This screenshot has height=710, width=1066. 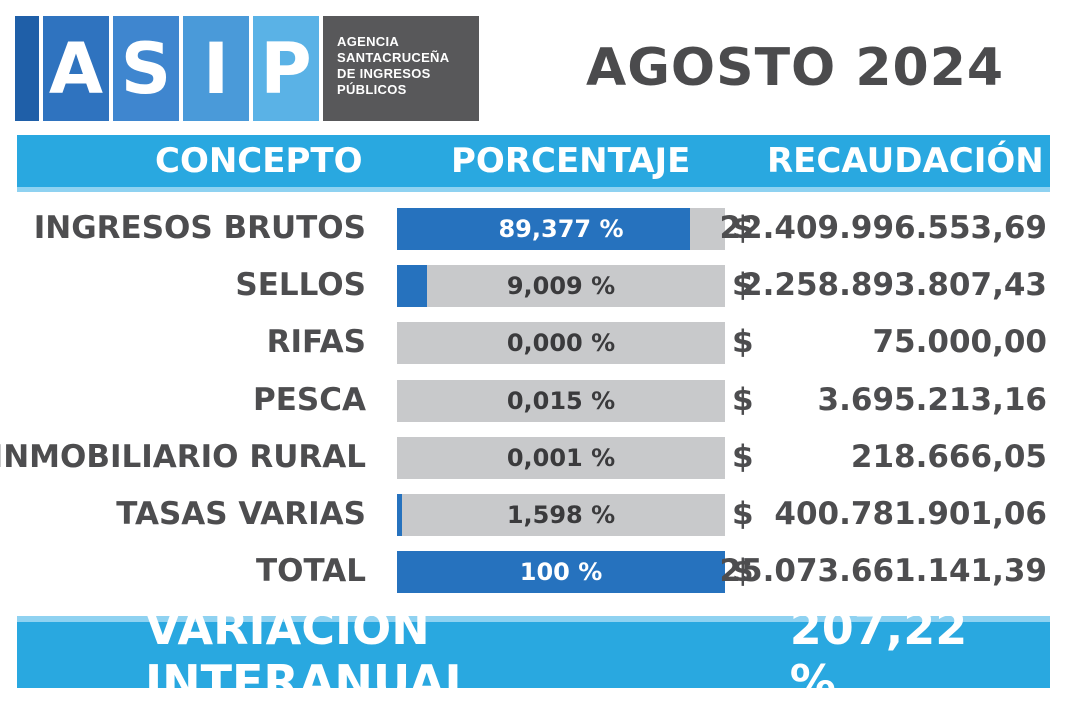 What do you see at coordinates (571, 161) in the screenshot?
I see `header-porcentaje: PORCENTAJE` at bounding box center [571, 161].